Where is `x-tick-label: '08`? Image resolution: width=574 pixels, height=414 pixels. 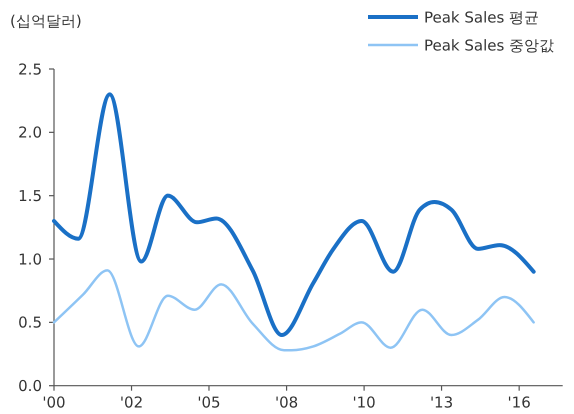 x-tick-label: '08 is located at coordinates (286, 403).